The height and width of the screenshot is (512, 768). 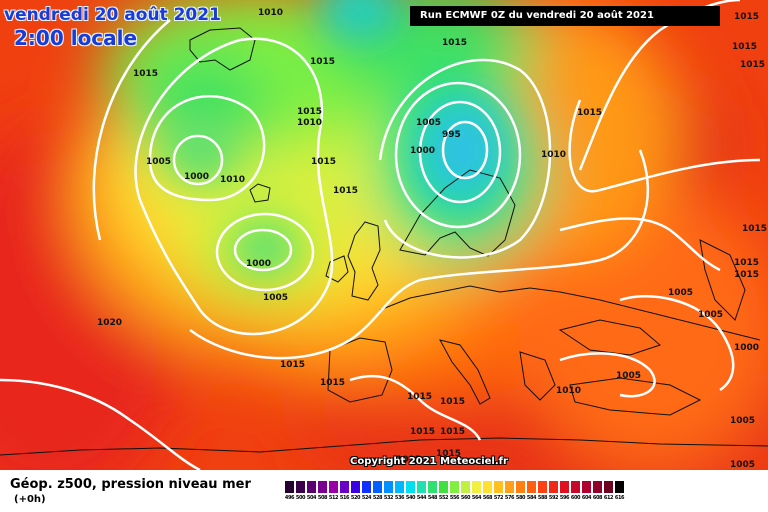 What do you see at coordinates (377, 498) in the screenshot?
I see `scale-tick-label: 528` at bounding box center [377, 498].